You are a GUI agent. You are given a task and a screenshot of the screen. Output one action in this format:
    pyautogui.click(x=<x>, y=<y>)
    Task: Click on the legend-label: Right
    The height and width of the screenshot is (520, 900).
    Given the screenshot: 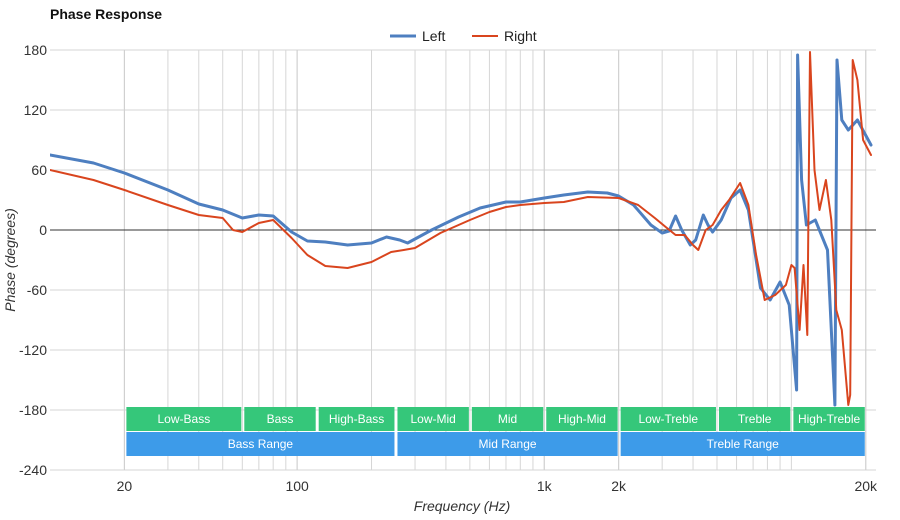 What is the action you would take?
    pyautogui.click(x=520, y=36)
    